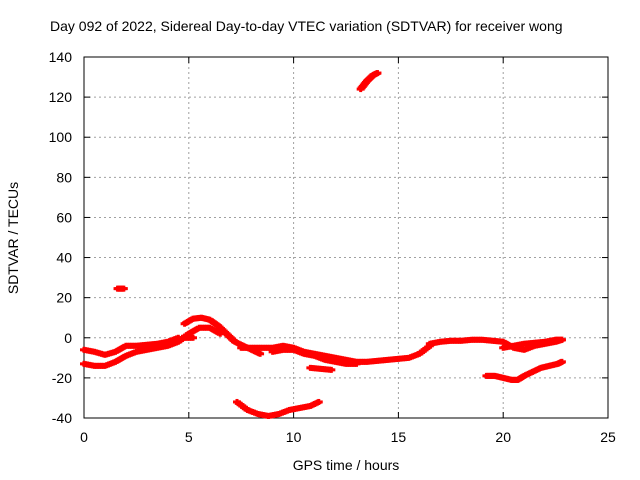 Image resolution: width=640 pixels, height=480 pixels. What do you see at coordinates (64, 258) in the screenshot?
I see `y-tick-label: 40` at bounding box center [64, 258].